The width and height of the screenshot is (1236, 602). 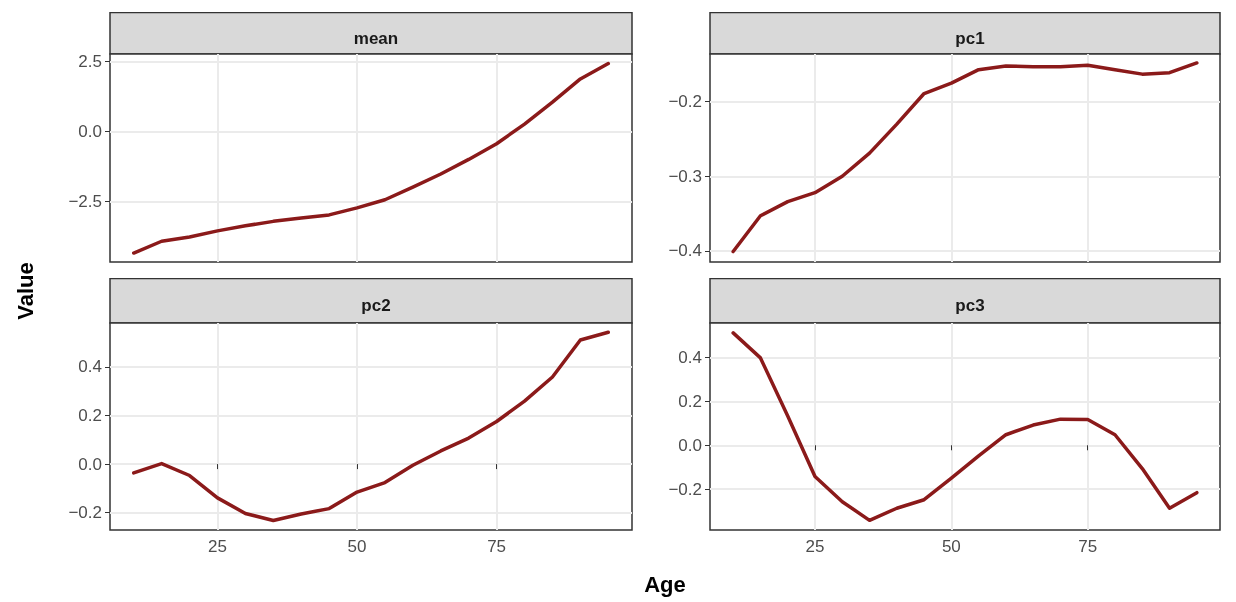 What do you see at coordinates (90, 62) in the screenshot?
I see `y-tick-label: 2.5` at bounding box center [90, 62].